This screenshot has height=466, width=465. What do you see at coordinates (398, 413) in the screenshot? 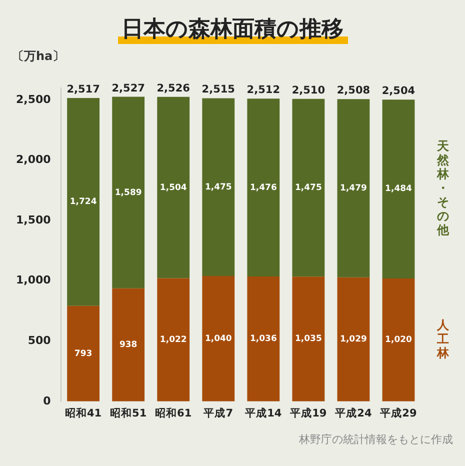
I see `x-tick-label: 平成29` at bounding box center [398, 413].